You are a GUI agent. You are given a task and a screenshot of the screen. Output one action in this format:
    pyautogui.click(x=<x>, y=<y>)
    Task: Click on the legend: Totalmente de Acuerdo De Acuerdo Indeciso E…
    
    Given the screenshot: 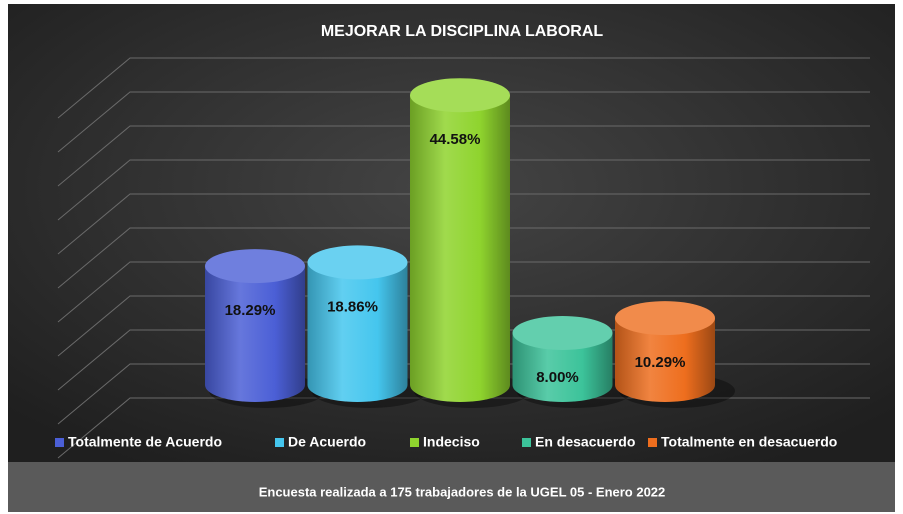 What is the action you would take?
    pyautogui.click(x=446, y=442)
    